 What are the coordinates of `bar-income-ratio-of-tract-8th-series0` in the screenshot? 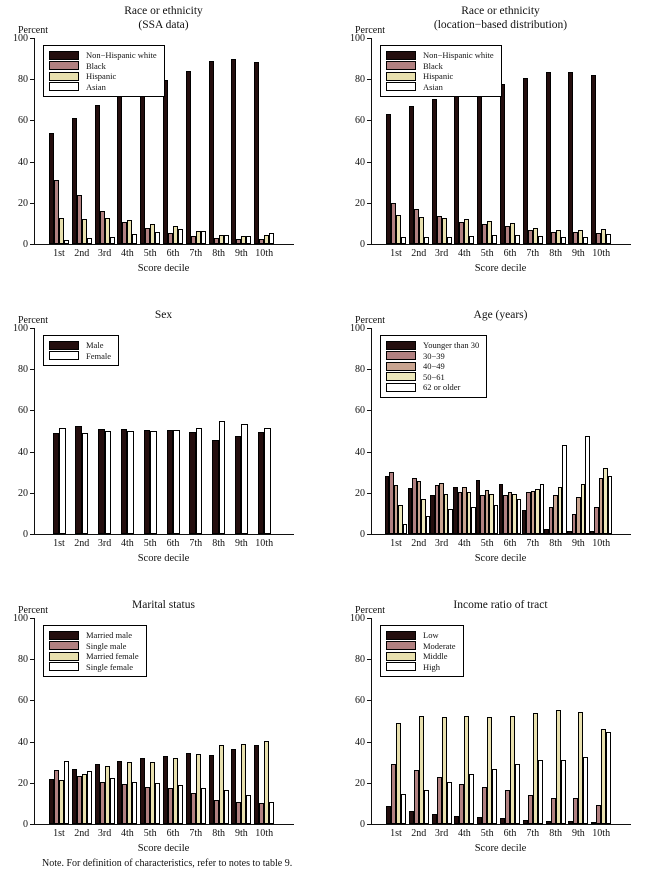 It's located at (548, 822).